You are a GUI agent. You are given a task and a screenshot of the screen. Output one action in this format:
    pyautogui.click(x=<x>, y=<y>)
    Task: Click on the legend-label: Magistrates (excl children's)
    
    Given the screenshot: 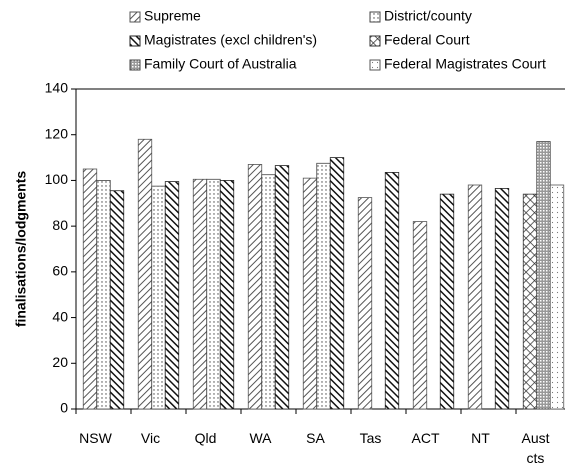 What is the action you would take?
    pyautogui.click(x=230, y=40)
    